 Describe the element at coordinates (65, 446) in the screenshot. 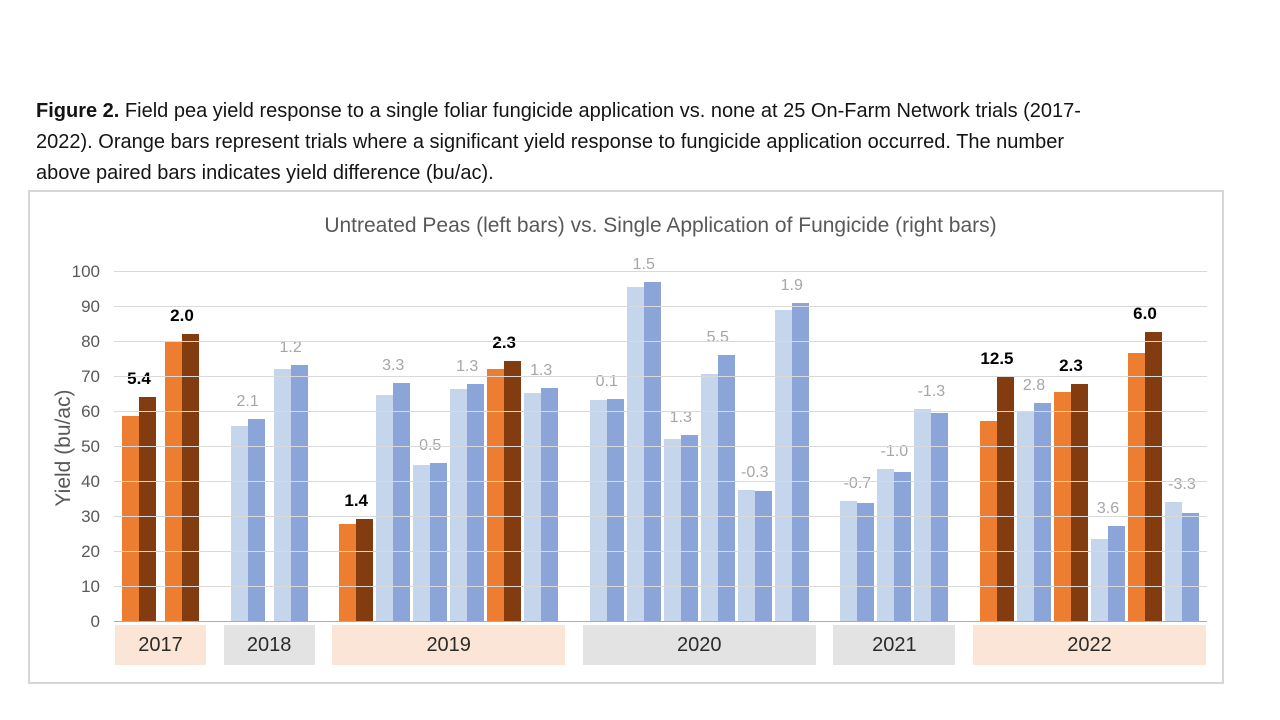

I see `y-axis-tick-labels: 0 10 20 30 40 50 60 70 80 90 100` at that location.